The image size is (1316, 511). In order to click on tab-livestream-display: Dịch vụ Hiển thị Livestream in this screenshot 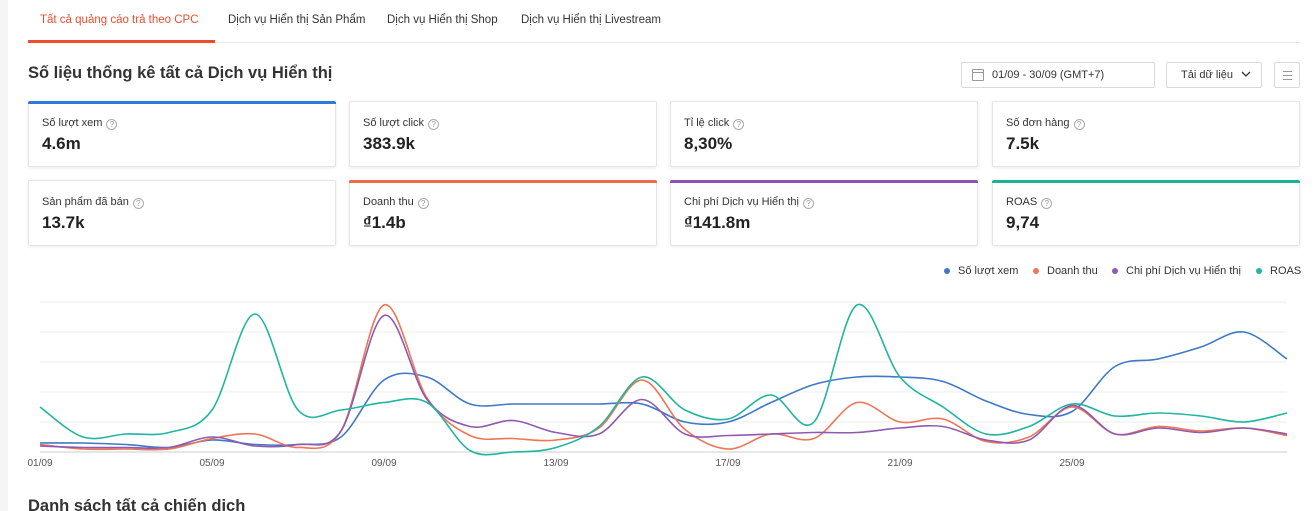, I will do `click(591, 20)`.